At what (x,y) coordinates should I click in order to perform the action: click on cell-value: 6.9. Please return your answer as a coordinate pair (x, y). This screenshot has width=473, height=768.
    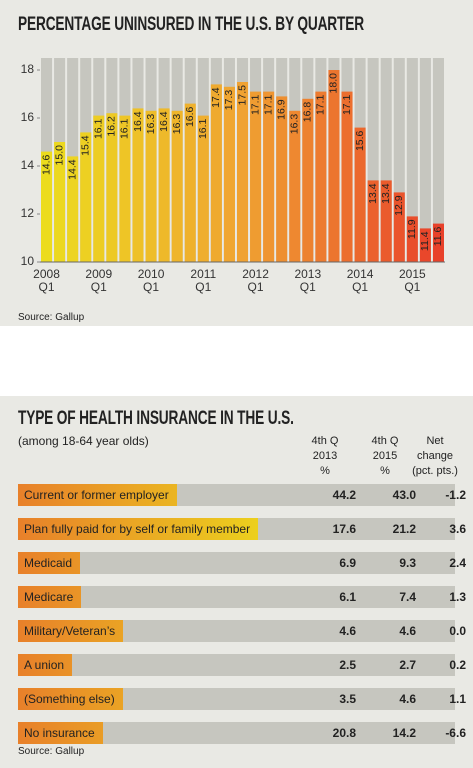
    Looking at the image, I should click on (347, 563).